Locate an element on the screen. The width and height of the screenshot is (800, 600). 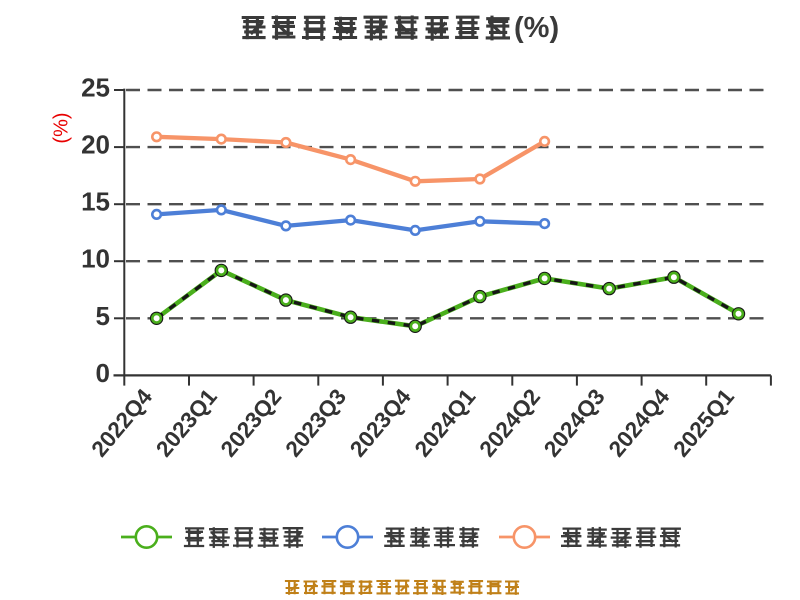
svg-text: 0 is located at coordinates (103, 373).